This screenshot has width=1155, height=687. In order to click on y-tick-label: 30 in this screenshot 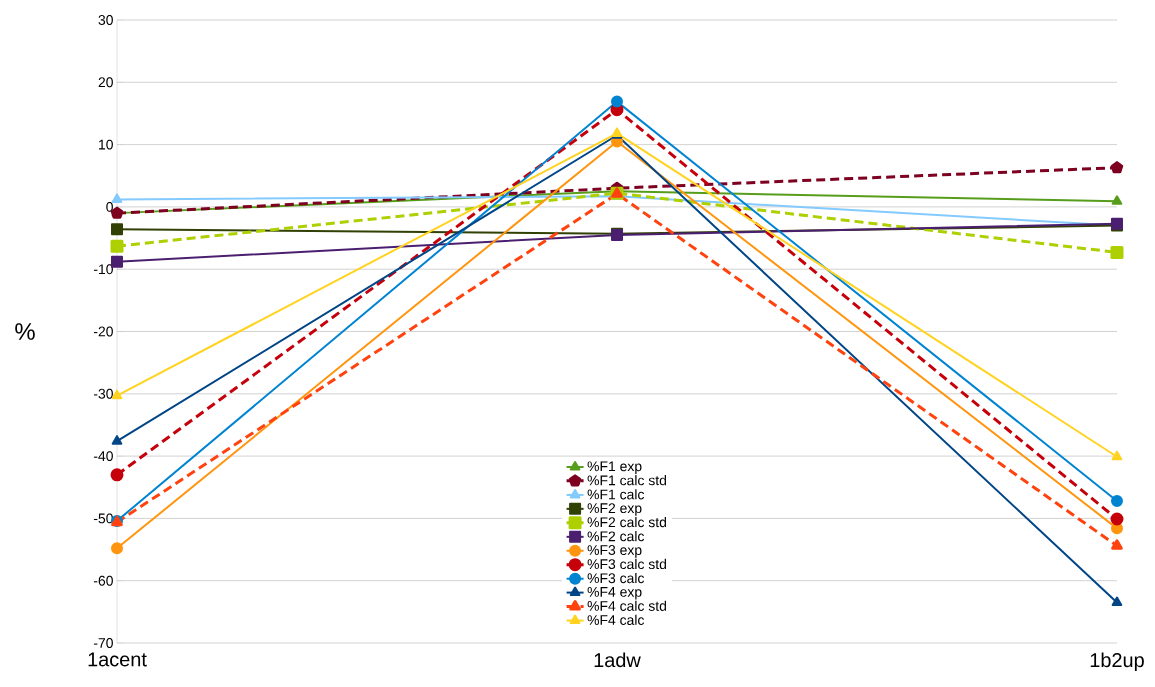, I will do `click(105, 20)`.